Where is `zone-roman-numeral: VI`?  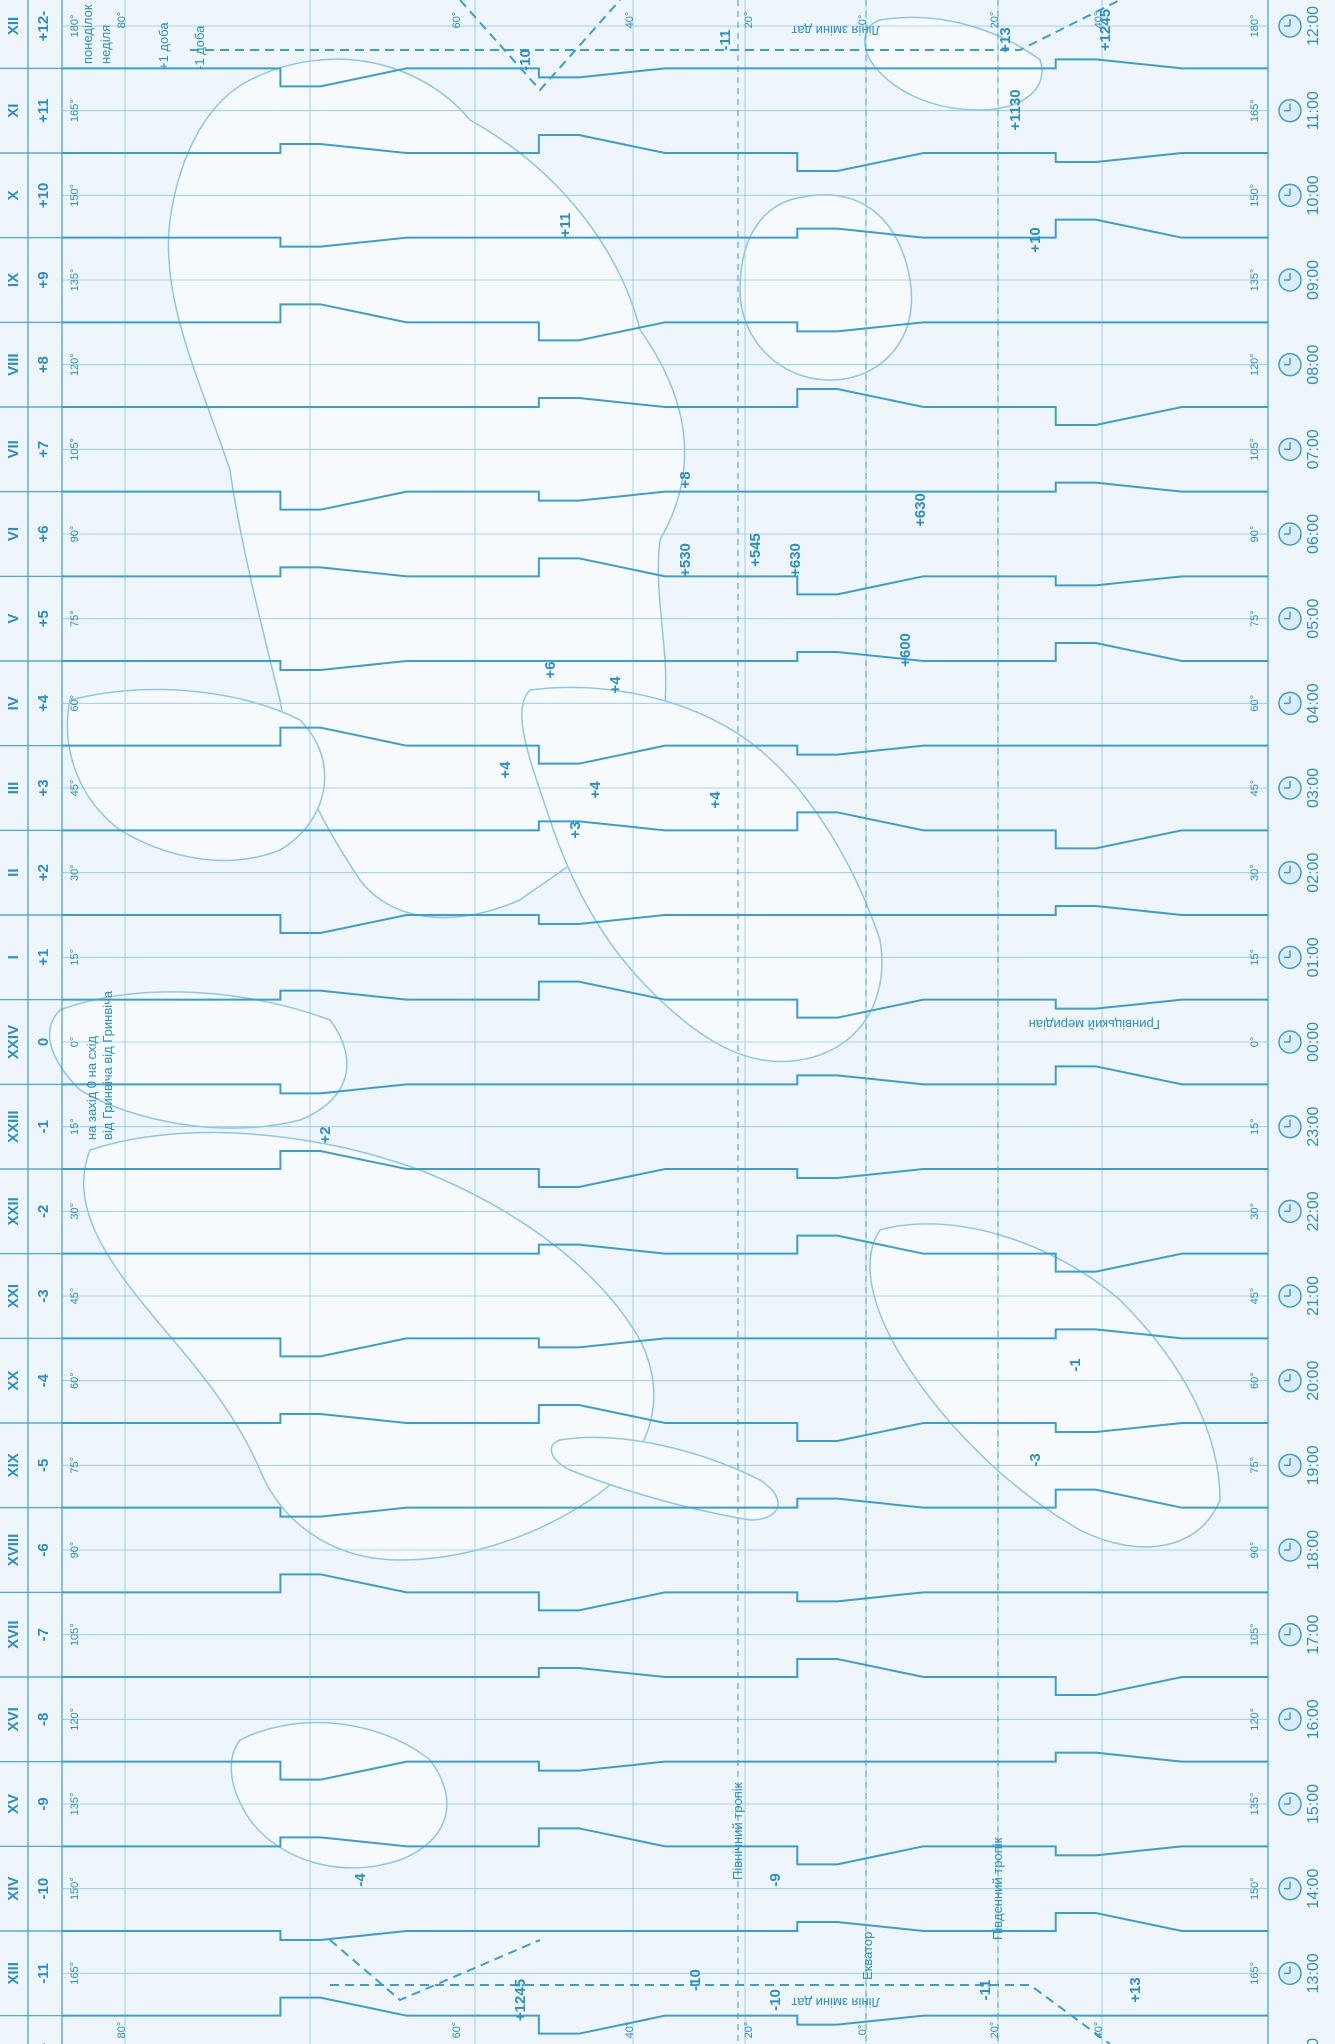 zone-roman-numeral: VI is located at coordinates (13, 534).